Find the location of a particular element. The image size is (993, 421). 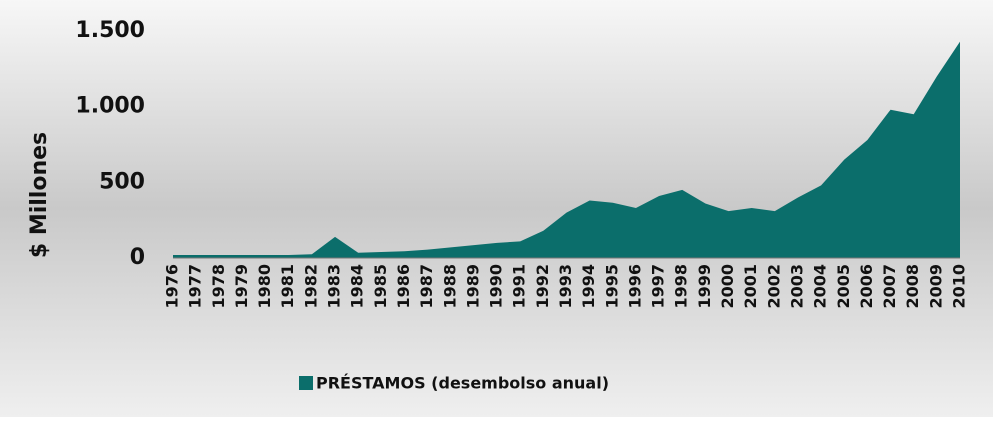

x-tick-label: 1978 is located at coordinates (218, 286).